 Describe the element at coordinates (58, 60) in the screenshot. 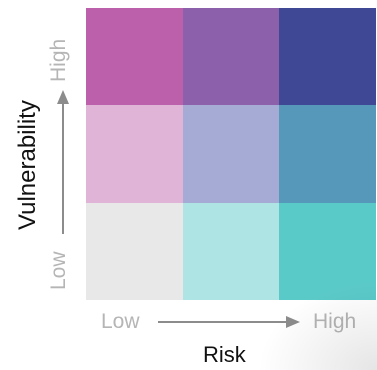

I see `y-tick-high: High` at that location.